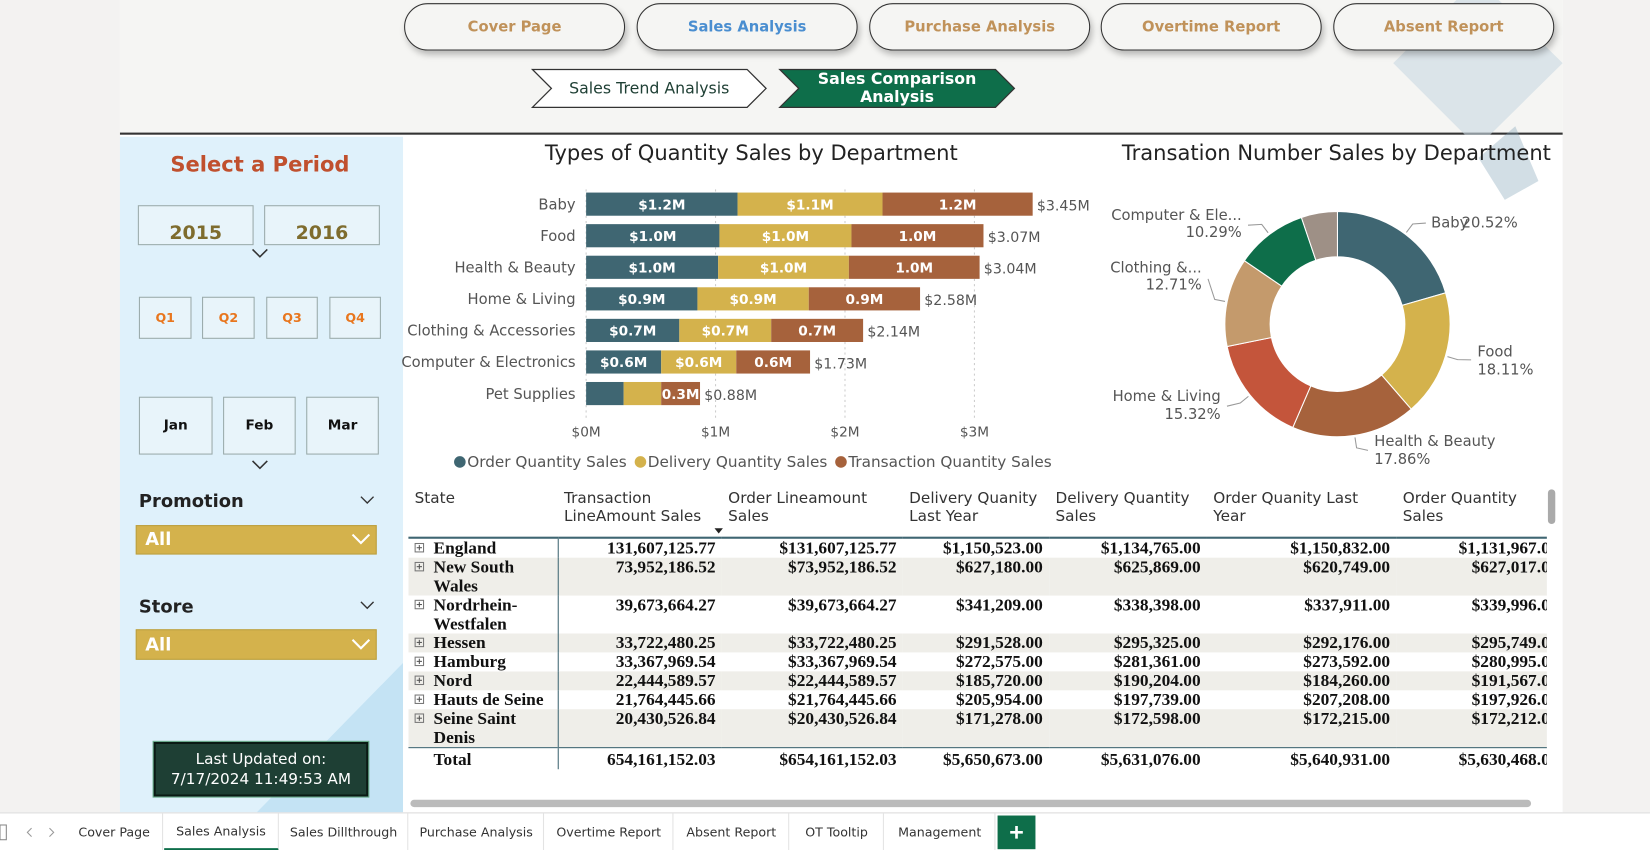 Image resolution: width=1650 pixels, height=850 pixels. Describe the element at coordinates (1016, 832) in the screenshot. I see `add-page` at that location.